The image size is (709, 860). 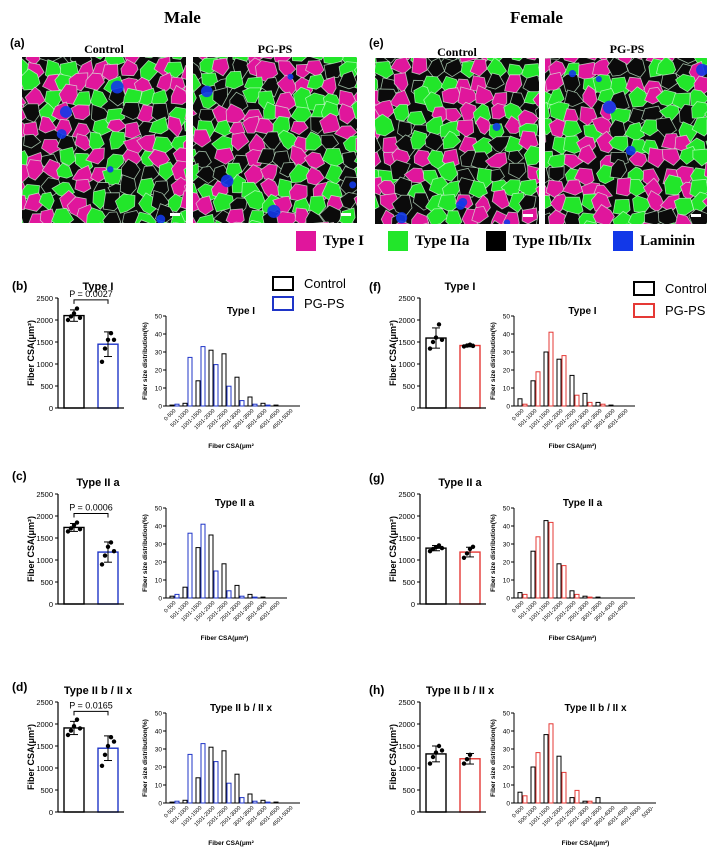 What do you see at coordinates (91, 507) in the screenshot?
I see `p-value: P = 0.0006` at bounding box center [91, 507].